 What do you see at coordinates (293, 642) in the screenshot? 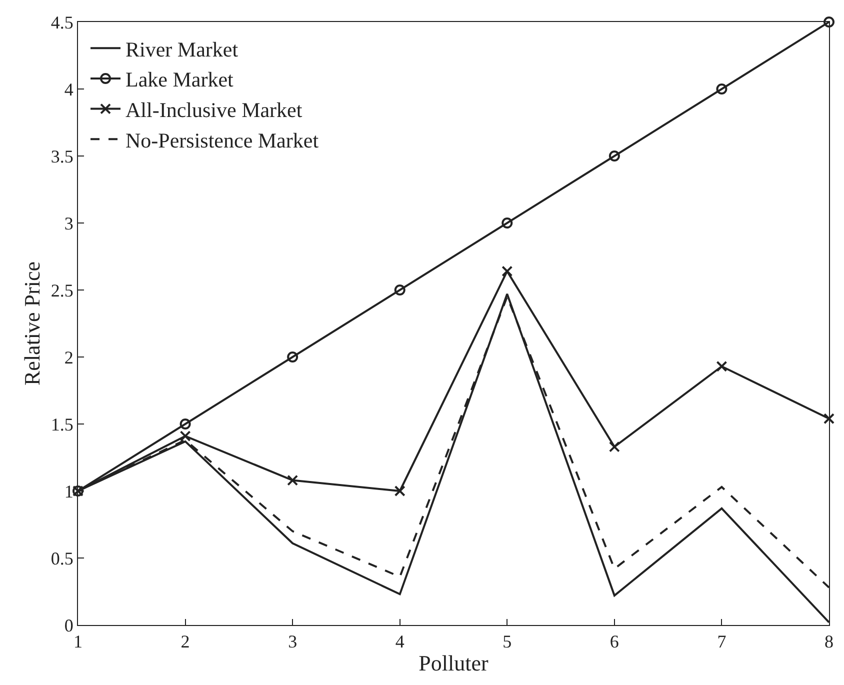
I see `x-tick-label: 3` at bounding box center [293, 642].